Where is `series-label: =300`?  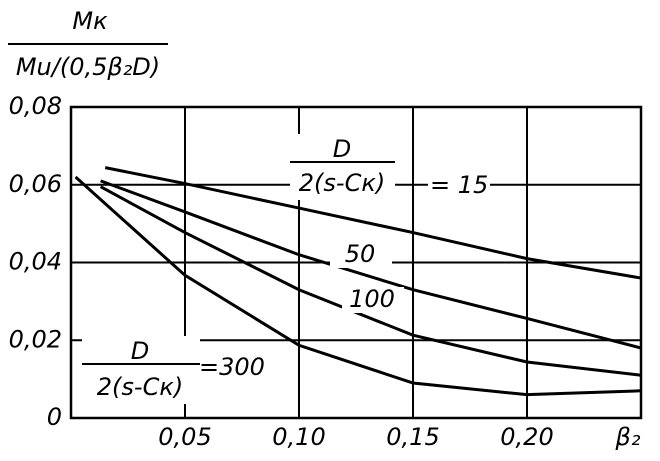
series-label: =300 is located at coordinates (232, 367).